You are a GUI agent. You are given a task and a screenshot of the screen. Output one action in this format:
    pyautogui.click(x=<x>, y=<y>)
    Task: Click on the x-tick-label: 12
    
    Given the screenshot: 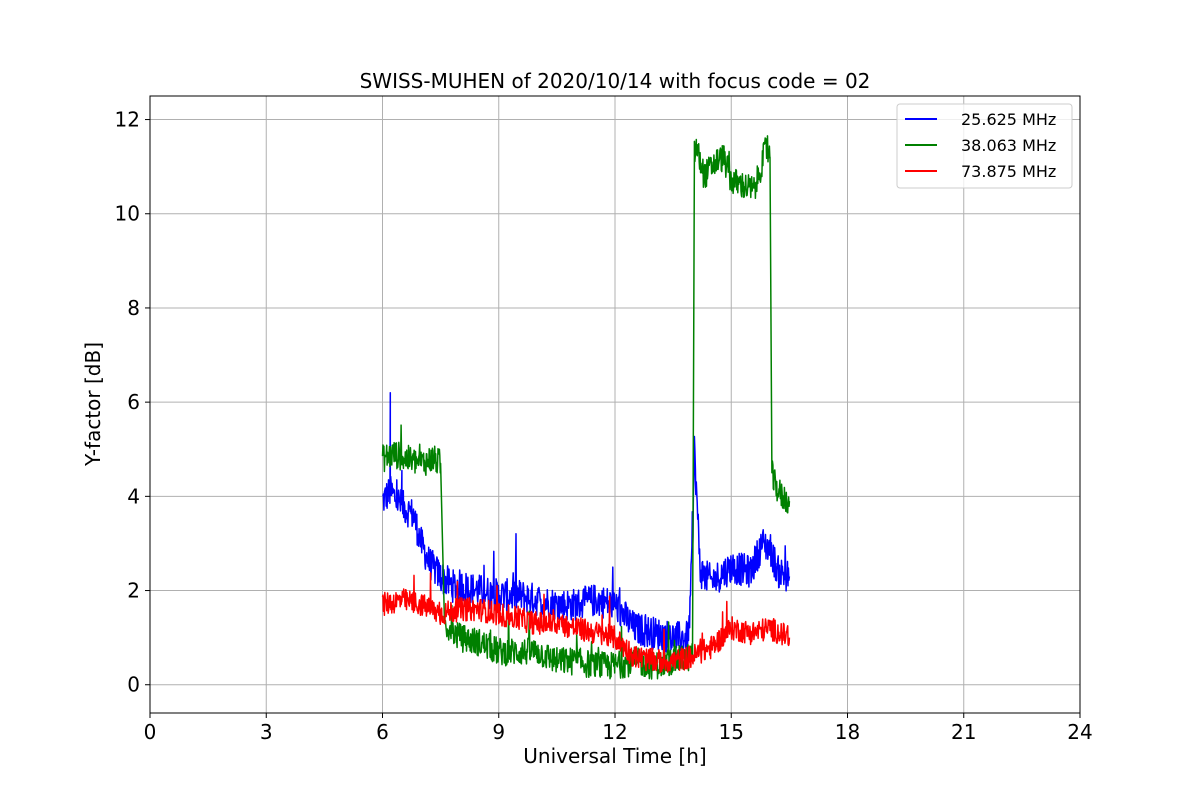 What is the action you would take?
    pyautogui.click(x=614, y=732)
    